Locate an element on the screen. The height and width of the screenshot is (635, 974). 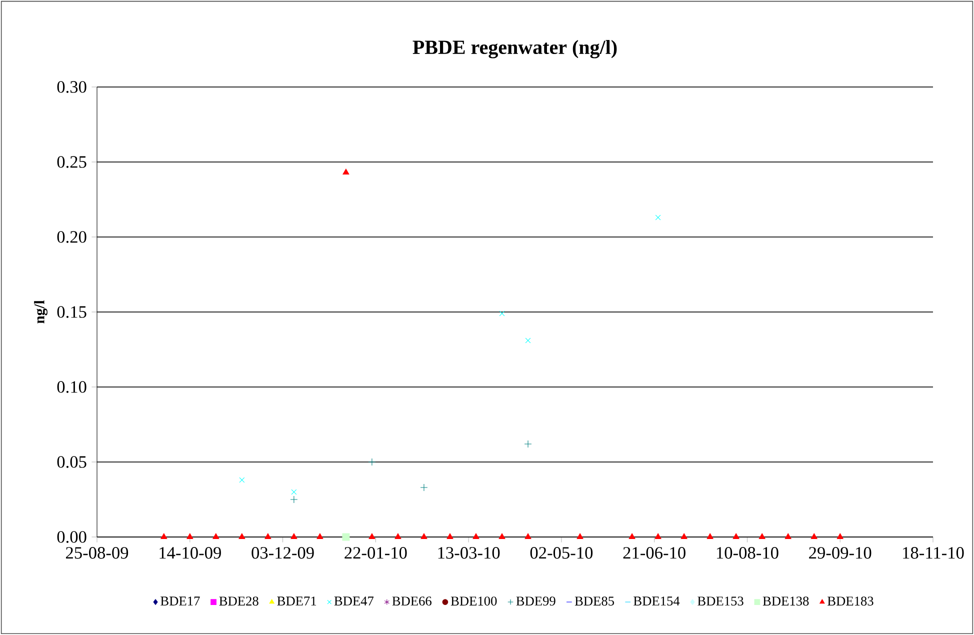
x-tick-label: 14-10-09 is located at coordinates (190, 553).